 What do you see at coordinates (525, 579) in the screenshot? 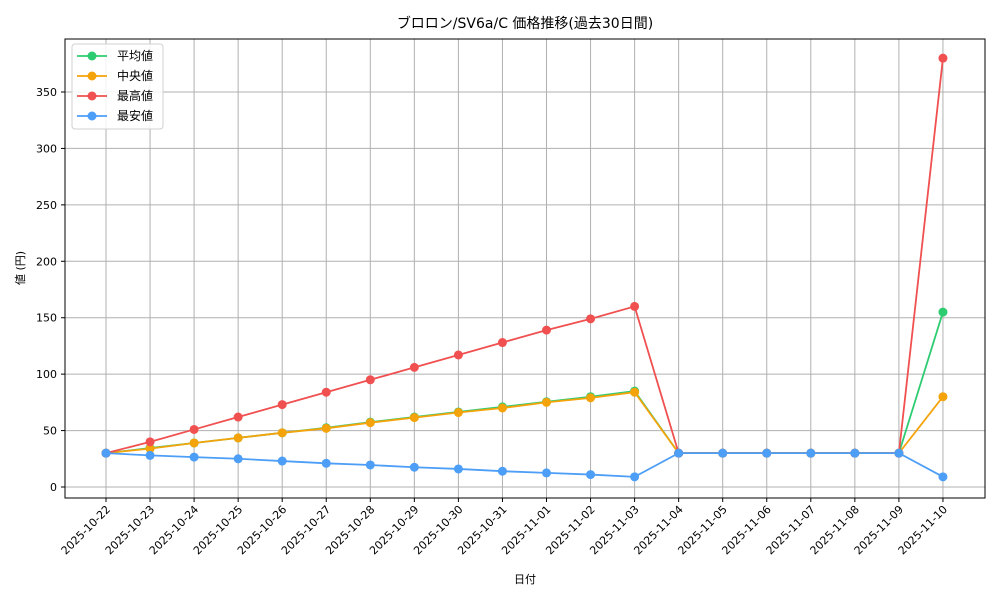
I see `x-axis-label: 日付` at bounding box center [525, 579].